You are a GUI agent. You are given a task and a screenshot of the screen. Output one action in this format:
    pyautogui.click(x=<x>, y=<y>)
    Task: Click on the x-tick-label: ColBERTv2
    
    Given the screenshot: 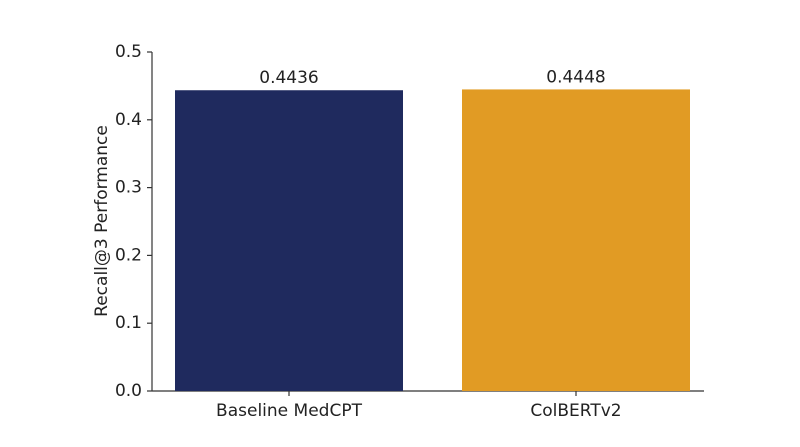 What is the action you would take?
    pyautogui.click(x=575, y=411)
    